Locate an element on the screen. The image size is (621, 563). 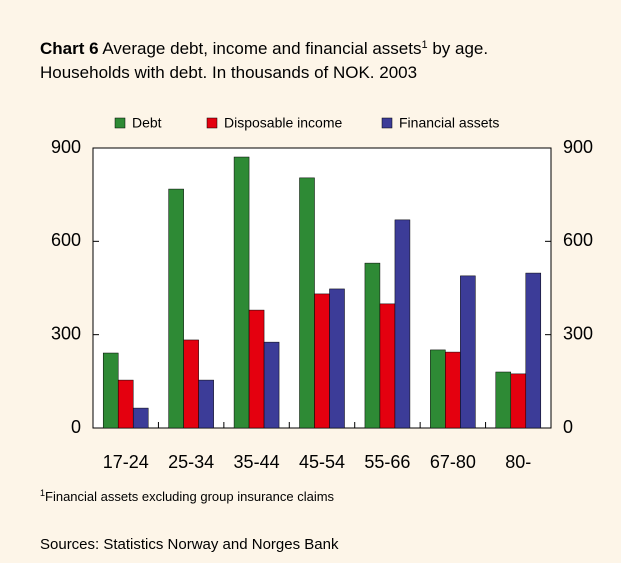
y-tick-label: 600 is located at coordinates (66, 240).